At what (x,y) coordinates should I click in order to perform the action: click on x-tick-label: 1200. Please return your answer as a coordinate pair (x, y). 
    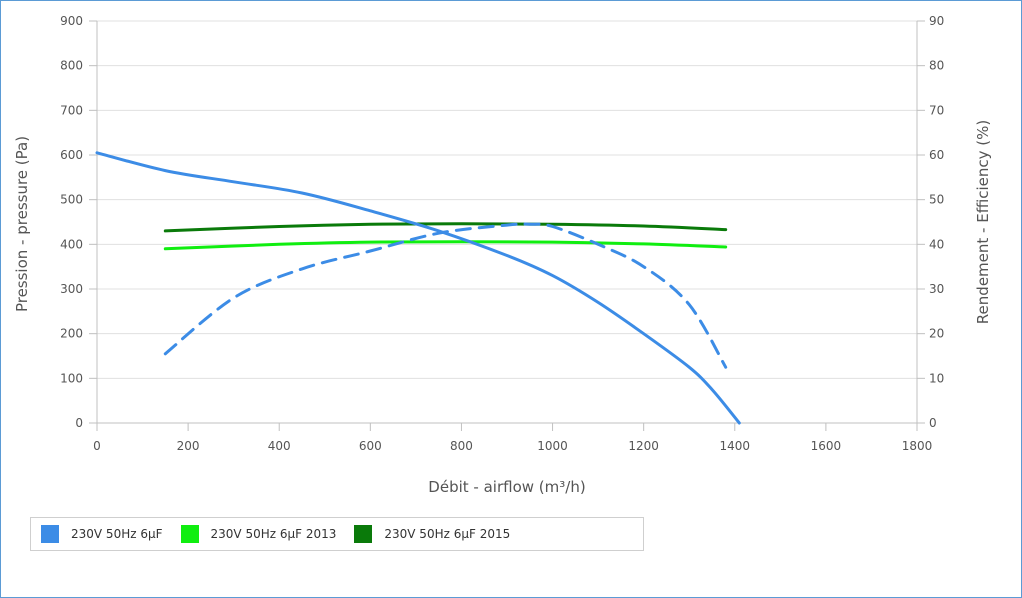
    Looking at the image, I should click on (643, 446).